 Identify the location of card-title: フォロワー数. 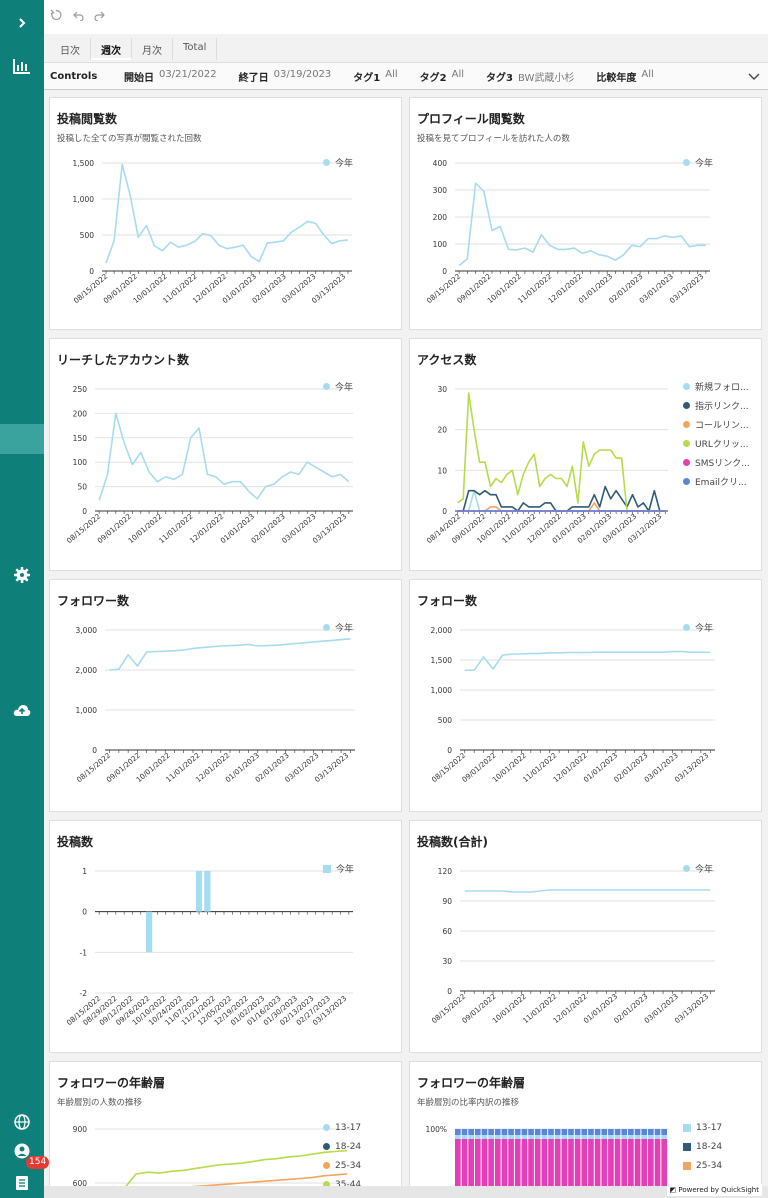
(93, 601).